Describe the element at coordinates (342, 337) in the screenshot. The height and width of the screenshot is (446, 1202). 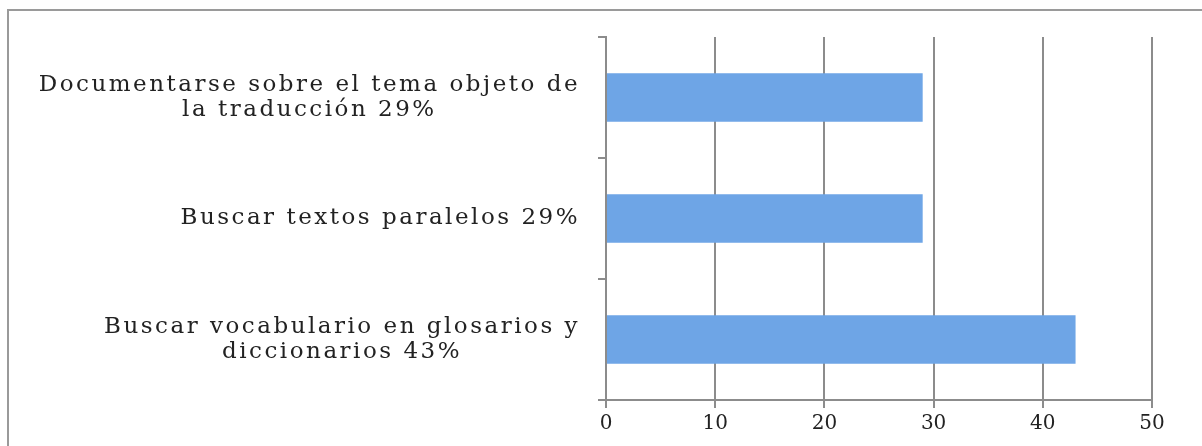
I see `y-tick-label: Buscar vocabulario en glosarios y diccionarios 43%` at that location.